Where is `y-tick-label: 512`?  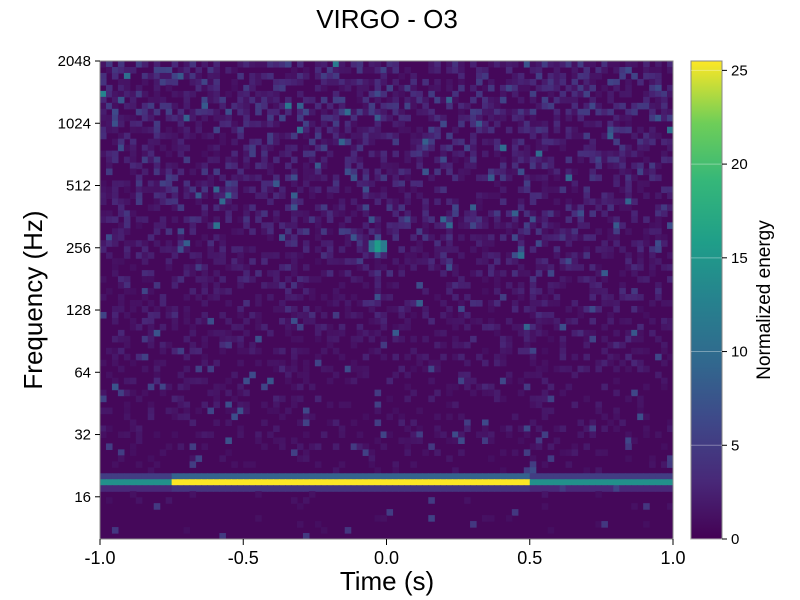 y-tick-label: 512 is located at coordinates (78, 186).